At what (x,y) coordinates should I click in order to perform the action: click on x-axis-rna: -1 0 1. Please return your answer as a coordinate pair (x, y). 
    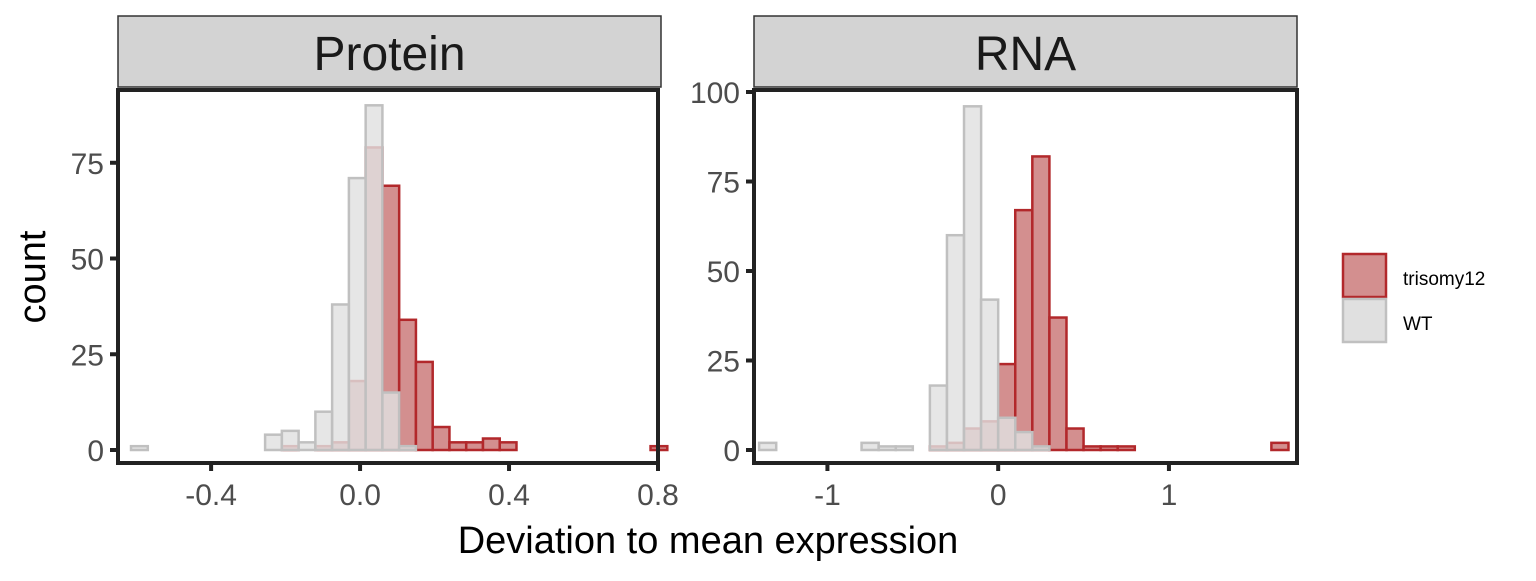
    Looking at the image, I should click on (995, 487).